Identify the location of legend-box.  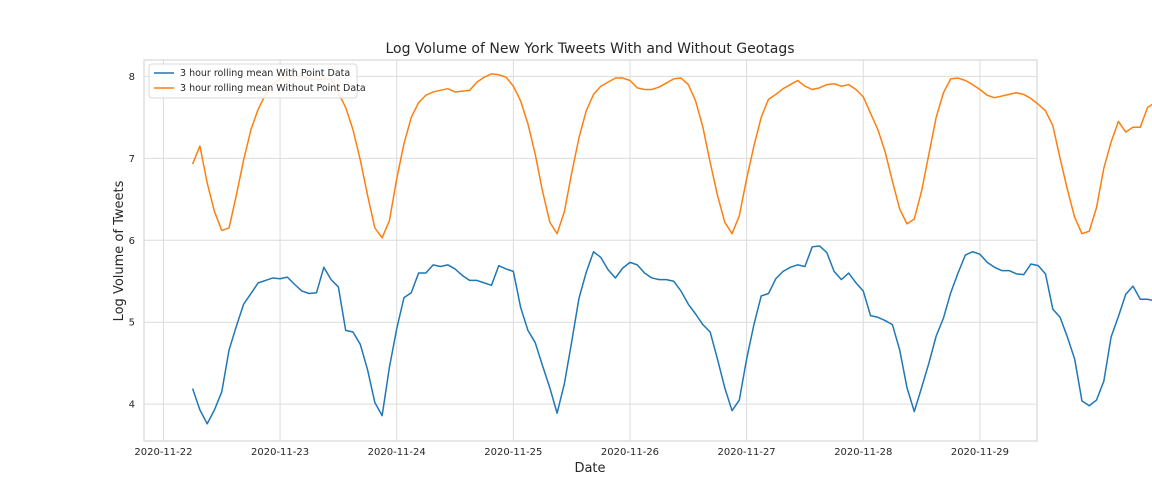
(253, 81).